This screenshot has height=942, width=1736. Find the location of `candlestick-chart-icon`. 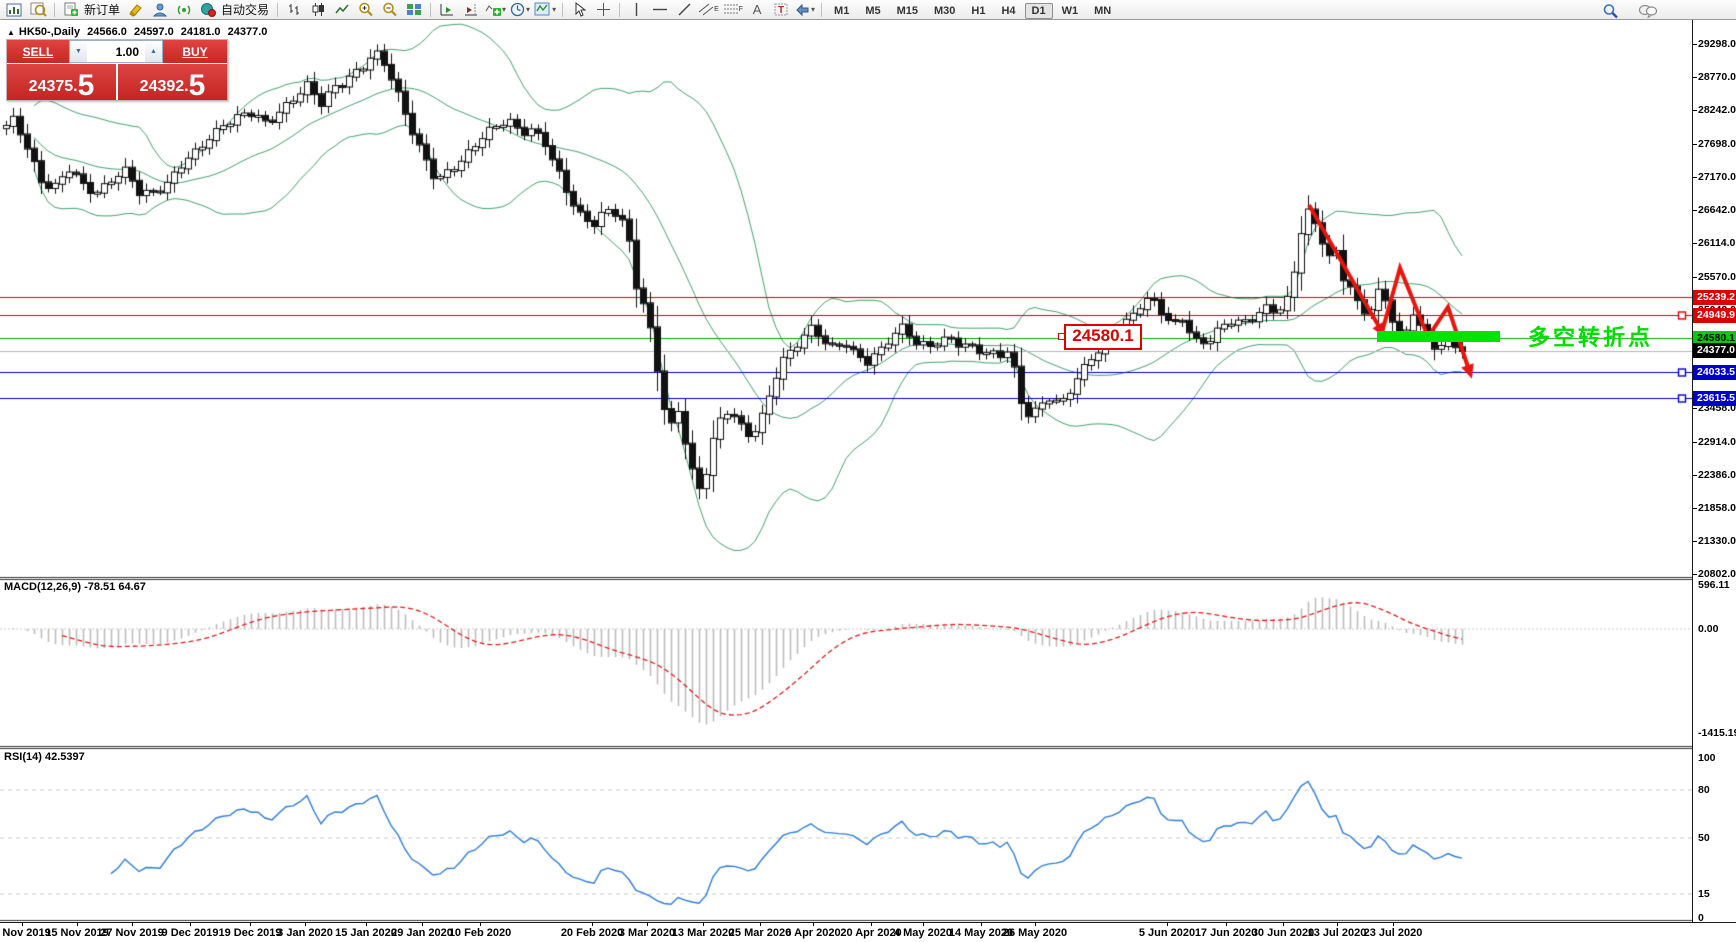

candlestick-chart-icon is located at coordinates (318, 9).